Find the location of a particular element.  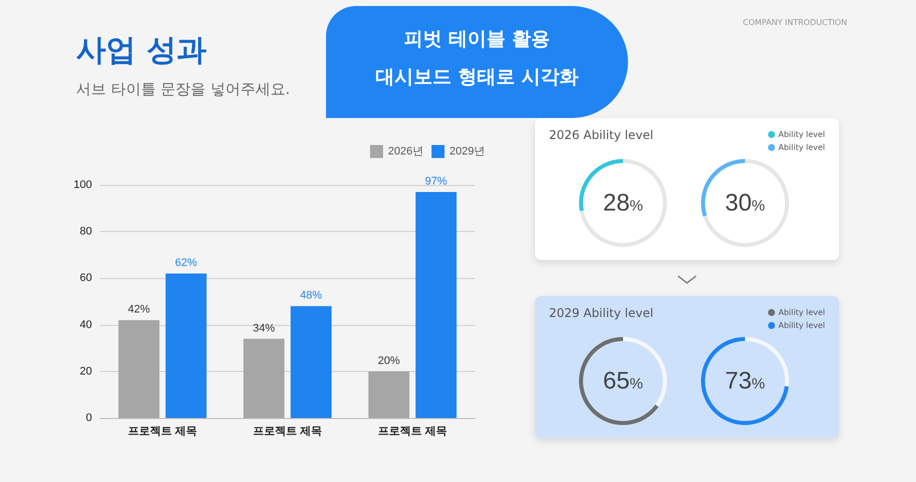

chart-subtitle: 서브 타이틀 문장을 넣어주세요. is located at coordinates (183, 89).